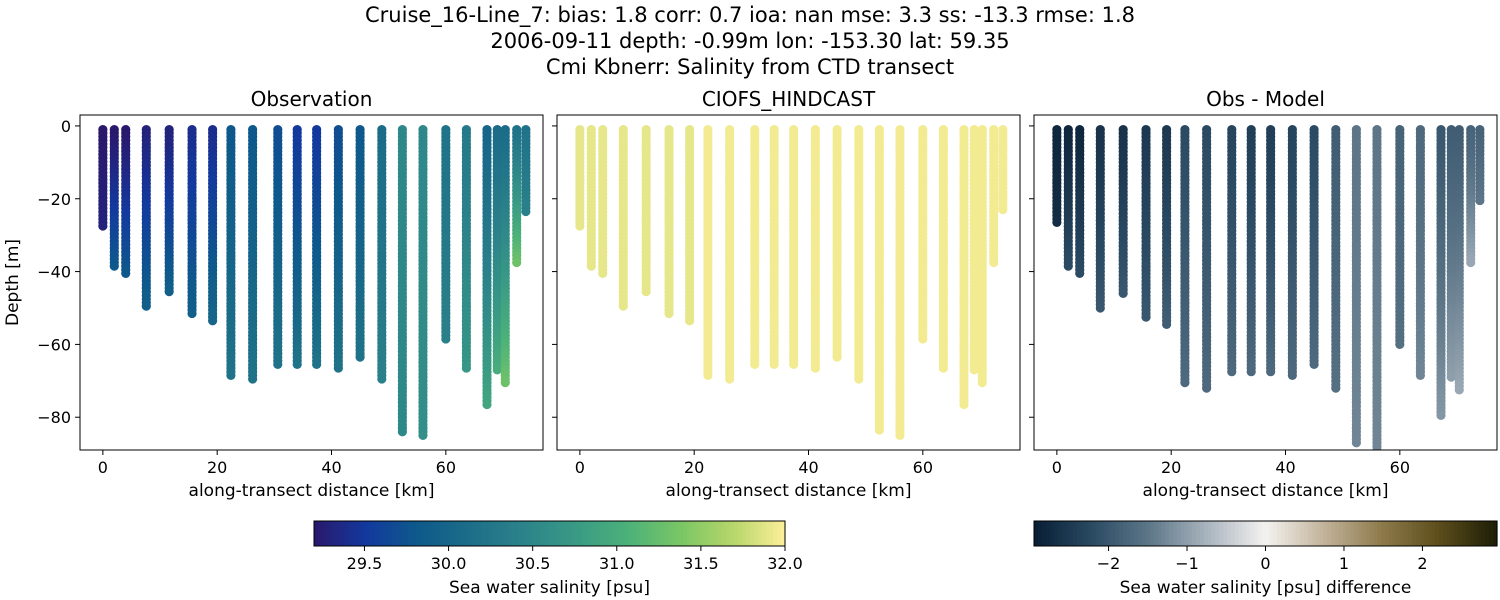  Describe the element at coordinates (54, 417) in the screenshot. I see `y-tick-label: −80` at that location.